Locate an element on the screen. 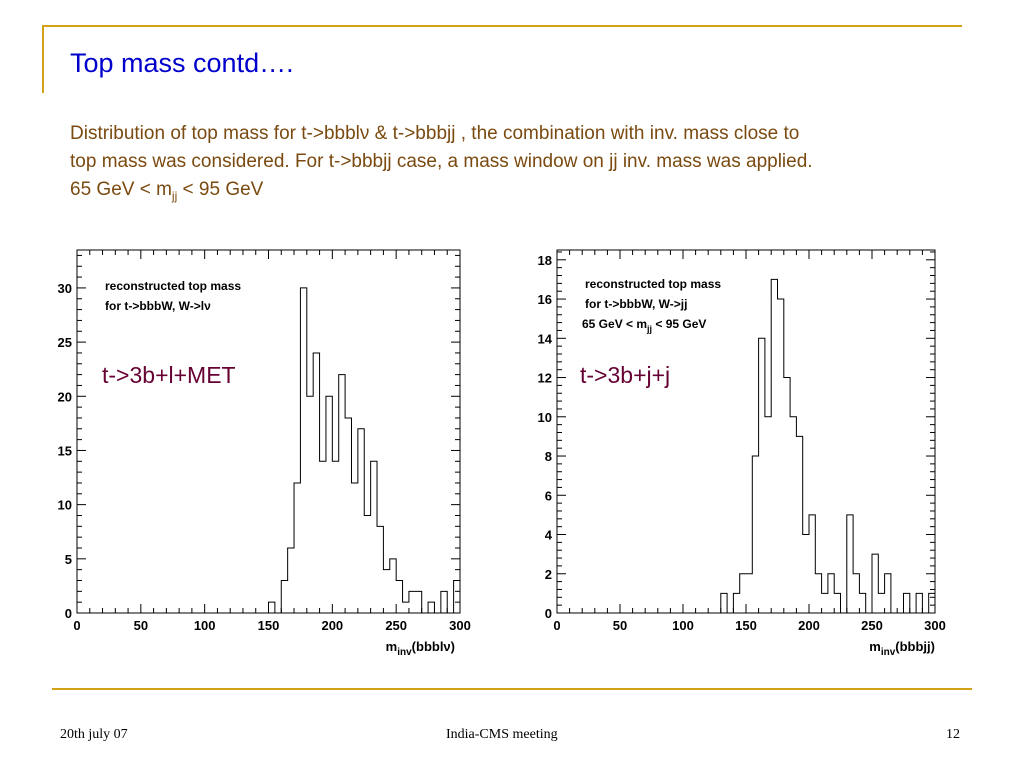  paragraph-line-3: 65 GeV < mjj < 95 GeV is located at coordinates (535, 193).